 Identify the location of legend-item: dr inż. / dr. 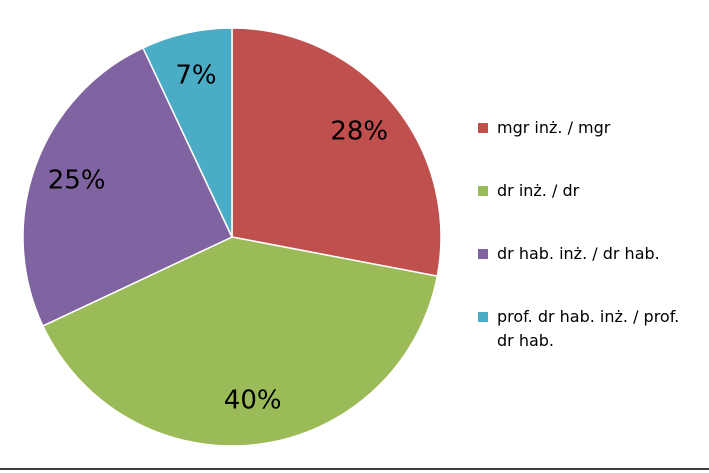
(585, 212).